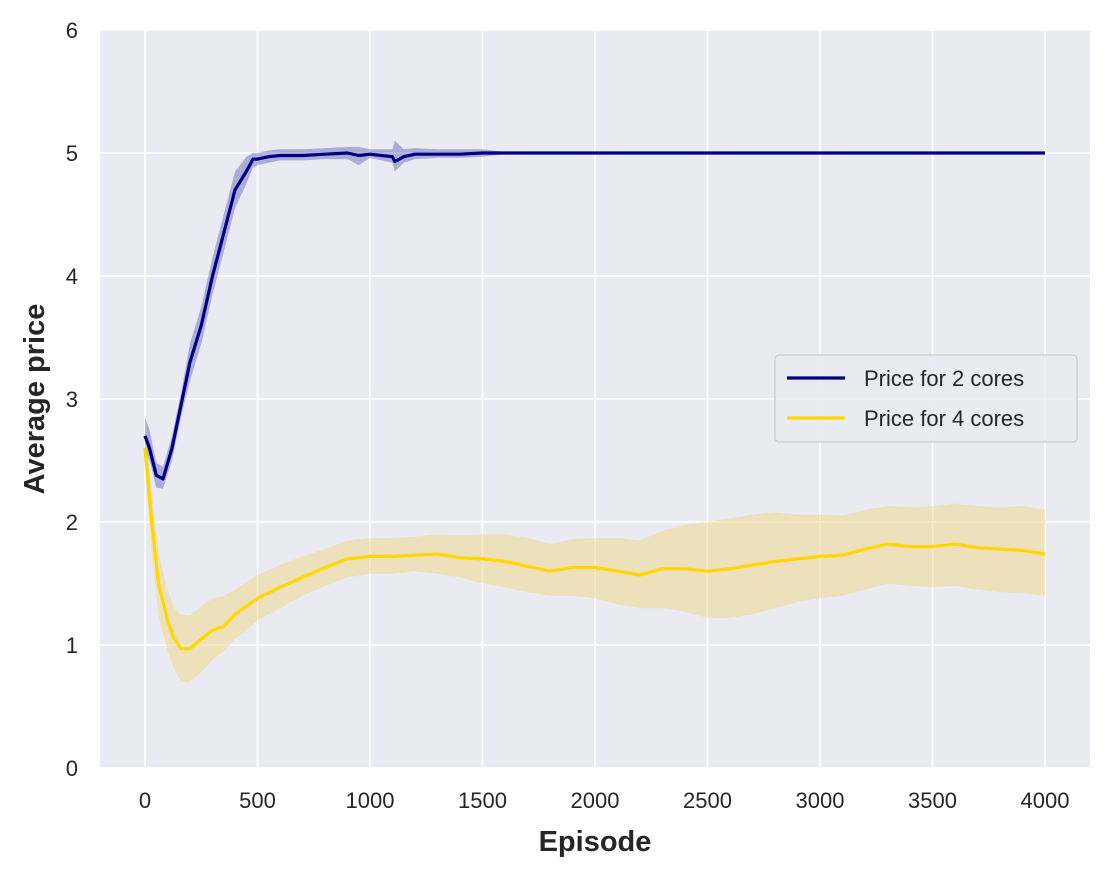 This screenshot has width=1111, height=878. I want to click on y-tick-label: 4, so click(72, 276).